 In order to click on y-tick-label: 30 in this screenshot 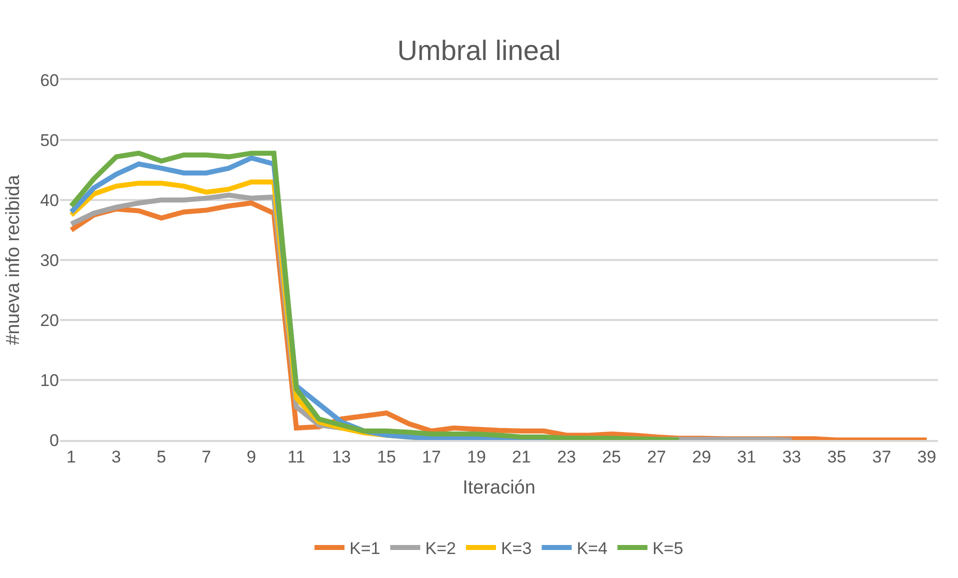, I will do `click(49, 260)`.